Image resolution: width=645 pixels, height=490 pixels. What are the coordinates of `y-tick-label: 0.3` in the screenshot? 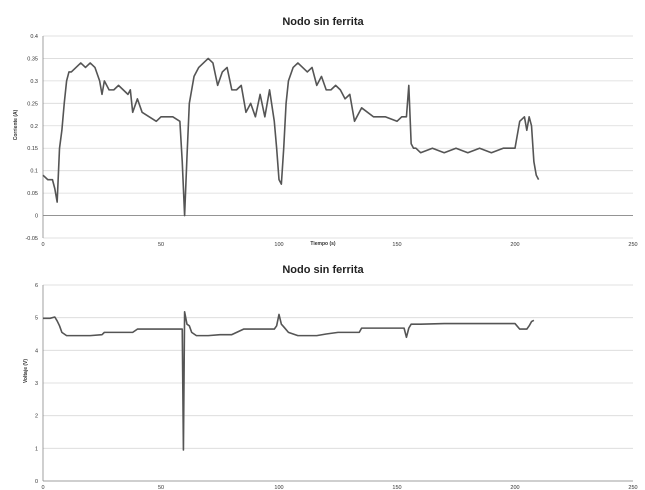 It's located at (34, 82).